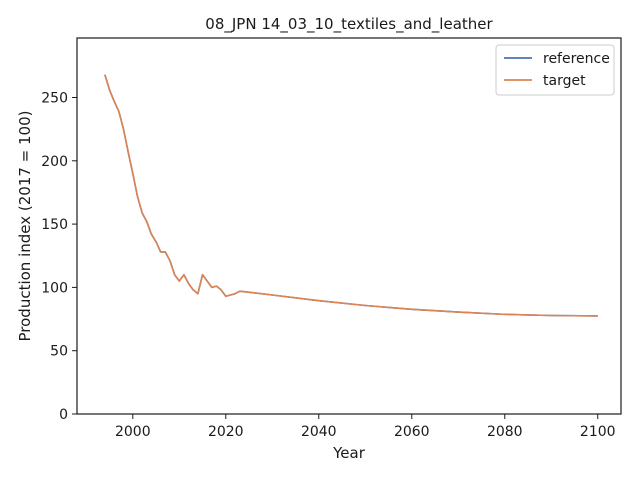 The image size is (640, 480). Describe the element at coordinates (54, 288) in the screenshot. I see `y-tick-label: 100` at that location.